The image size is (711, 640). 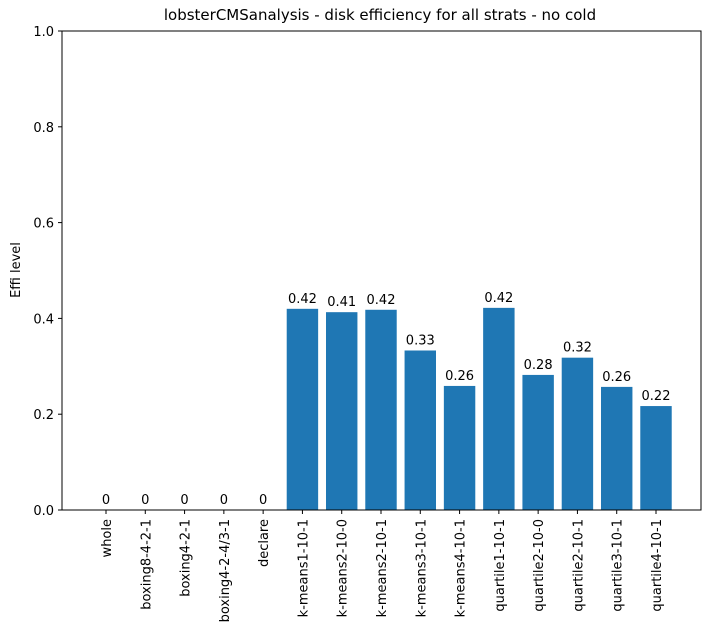 I want to click on bar-value-label: 0.28, so click(x=538, y=365).